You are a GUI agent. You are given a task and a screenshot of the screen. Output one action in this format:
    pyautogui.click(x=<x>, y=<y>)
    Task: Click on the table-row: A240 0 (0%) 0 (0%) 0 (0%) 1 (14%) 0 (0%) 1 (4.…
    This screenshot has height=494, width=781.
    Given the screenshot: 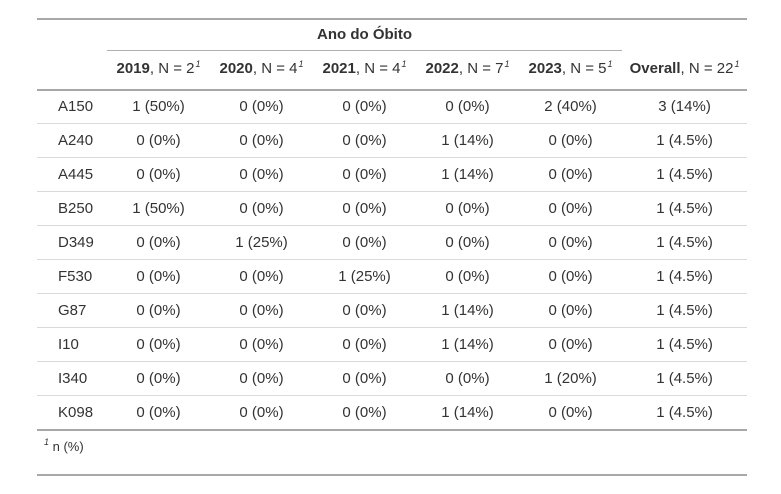 What is the action you would take?
    pyautogui.click(x=392, y=140)
    